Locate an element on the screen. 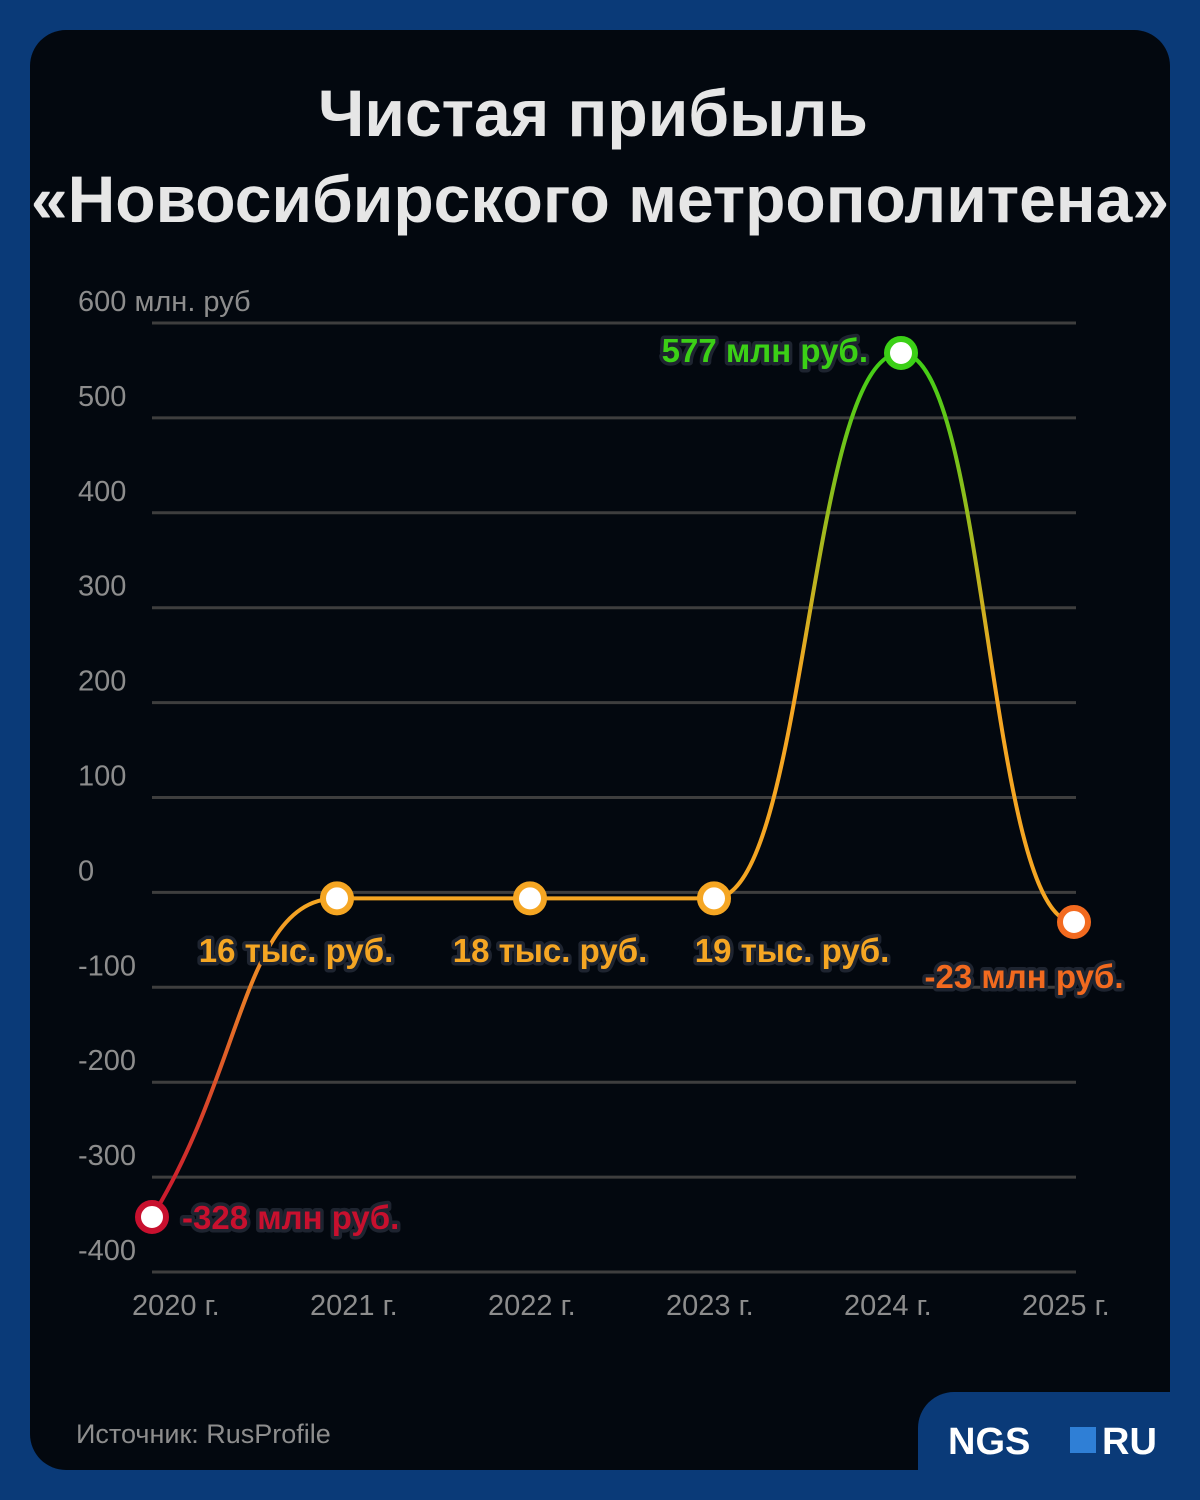 This screenshot has height=1500, width=1200. y-tick-label: -300 is located at coordinates (107, 1156).